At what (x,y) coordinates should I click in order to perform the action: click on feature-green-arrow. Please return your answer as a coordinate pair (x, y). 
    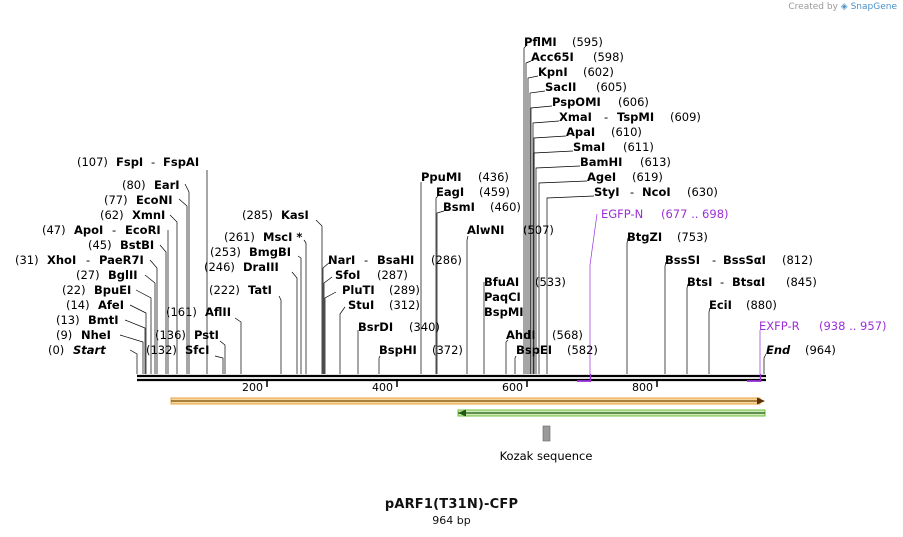
    Looking at the image, I should click on (611, 413).